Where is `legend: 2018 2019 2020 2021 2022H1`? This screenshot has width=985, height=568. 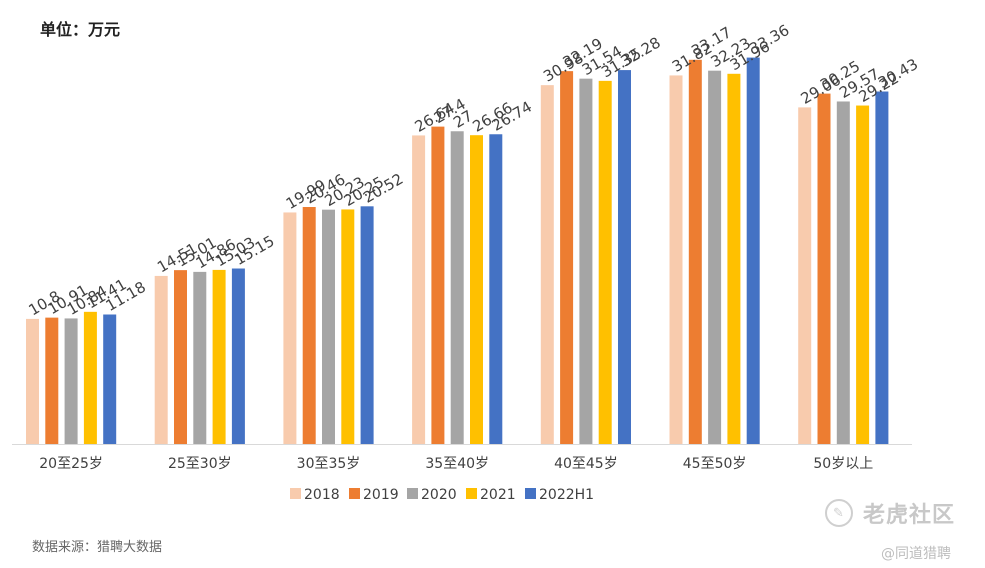 legend: 2018 2019 2020 2021 2022H1 is located at coordinates (442, 495).